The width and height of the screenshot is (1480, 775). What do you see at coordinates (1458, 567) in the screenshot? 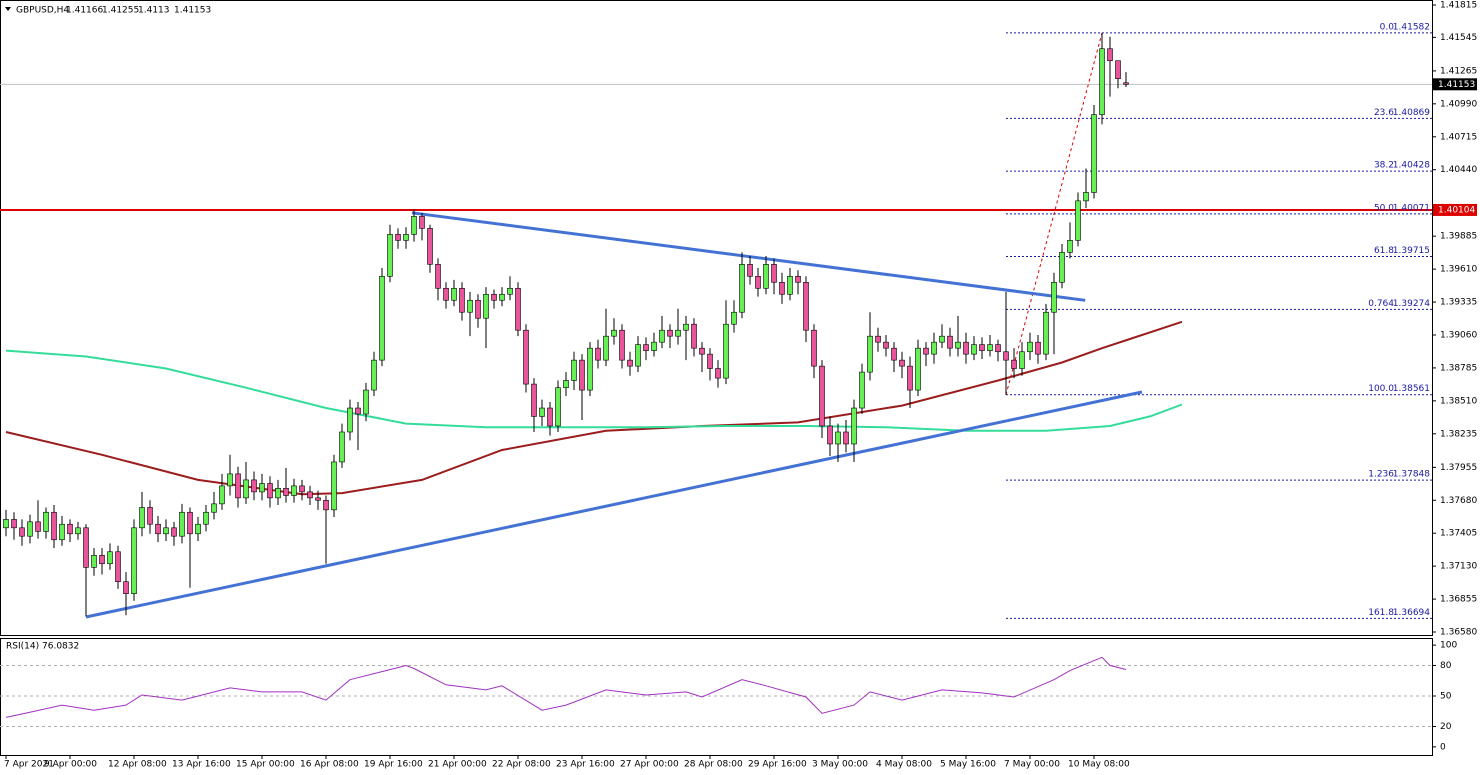
I see `y-tick-label: 1.37130` at bounding box center [1458, 567].